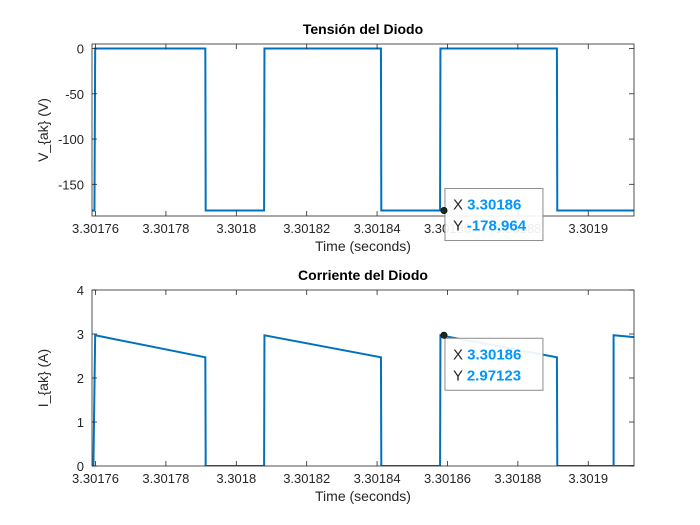  What do you see at coordinates (80, 290) in the screenshot?
I see `y-tick-label: 4` at bounding box center [80, 290].